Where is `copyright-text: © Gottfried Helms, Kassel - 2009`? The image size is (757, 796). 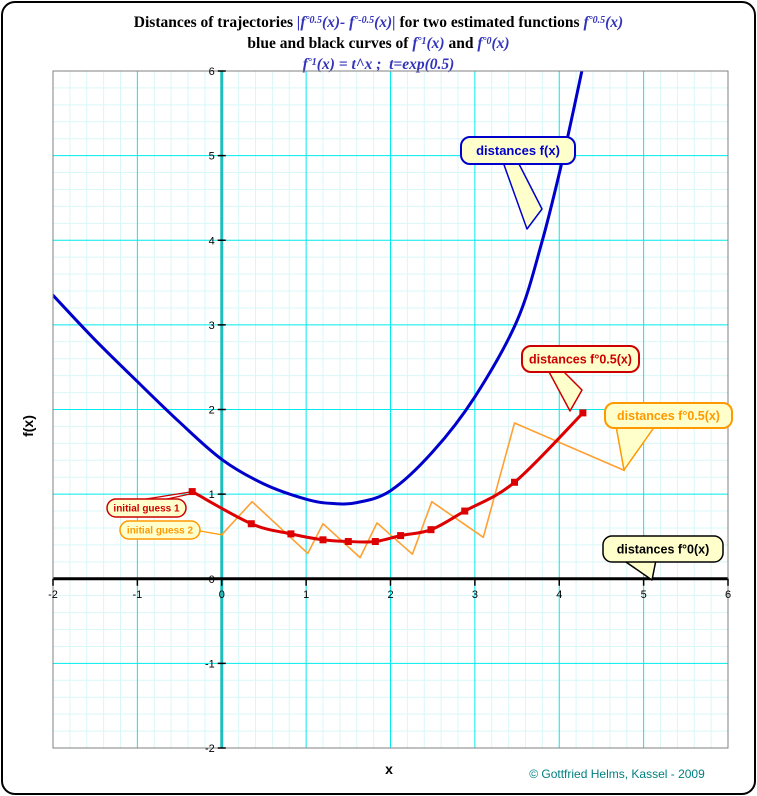
copyright-text: © Gottfried Helms, Kassel - 2009 is located at coordinates (617, 774).